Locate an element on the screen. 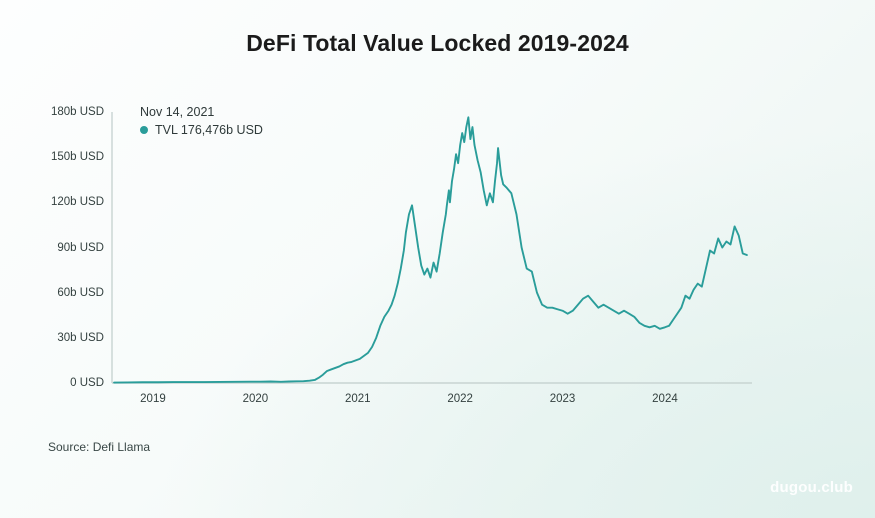 This screenshot has width=875, height=518. x-axis-tick-label: 2022 is located at coordinates (460, 399).